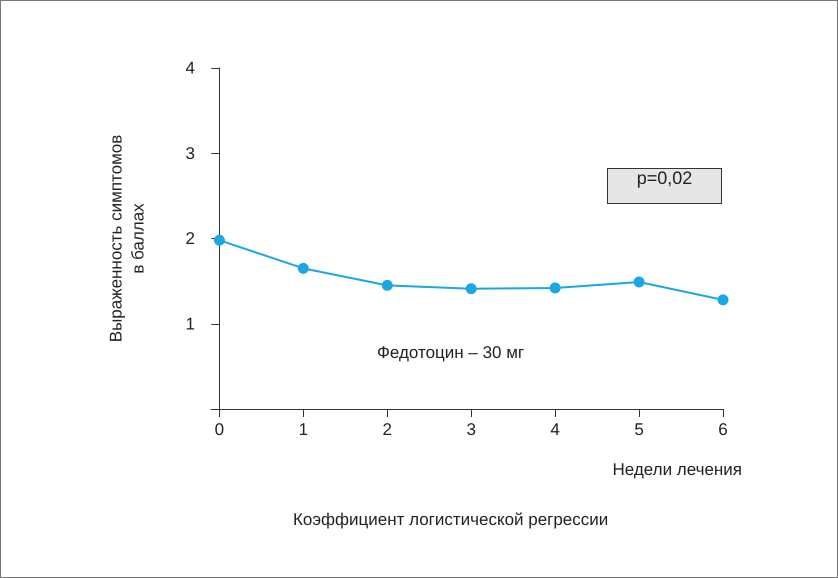  I want to click on y-tick-label: 1, so click(190, 324).